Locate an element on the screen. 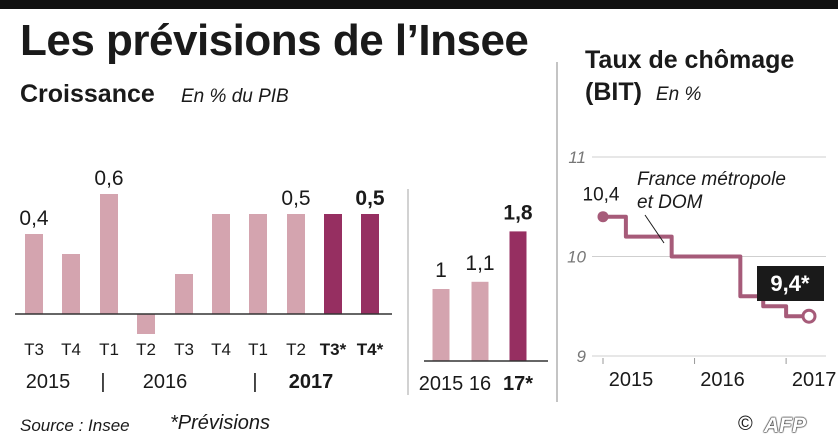  top-bar is located at coordinates (419, 4).